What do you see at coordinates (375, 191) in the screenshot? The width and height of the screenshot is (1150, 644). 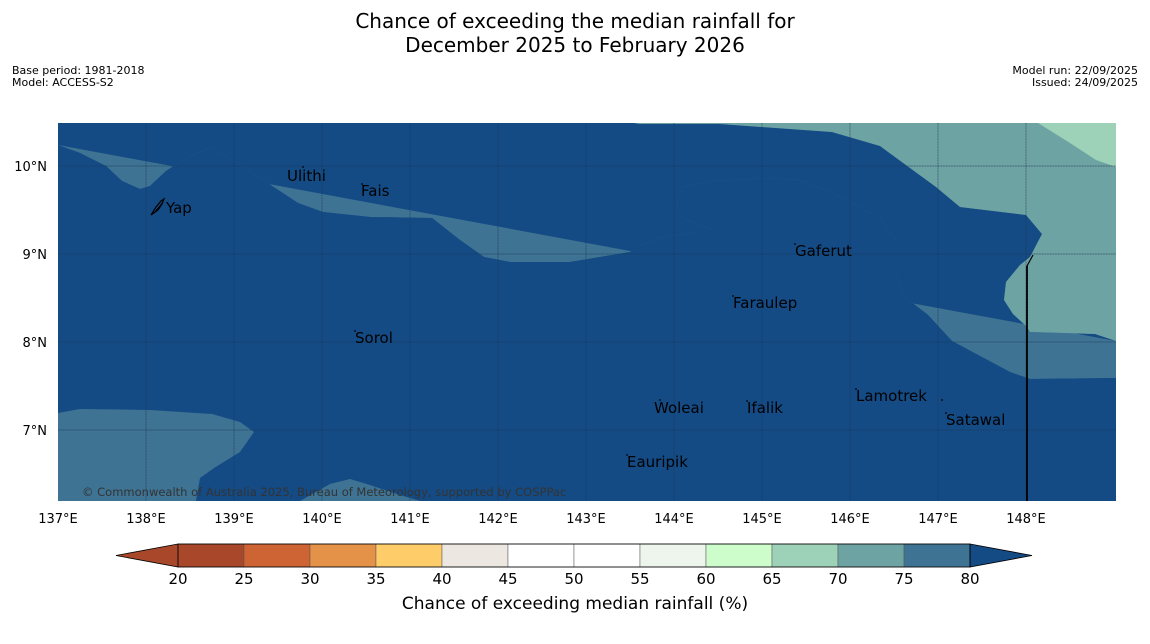 I see `place-fais: Fais` at bounding box center [375, 191].